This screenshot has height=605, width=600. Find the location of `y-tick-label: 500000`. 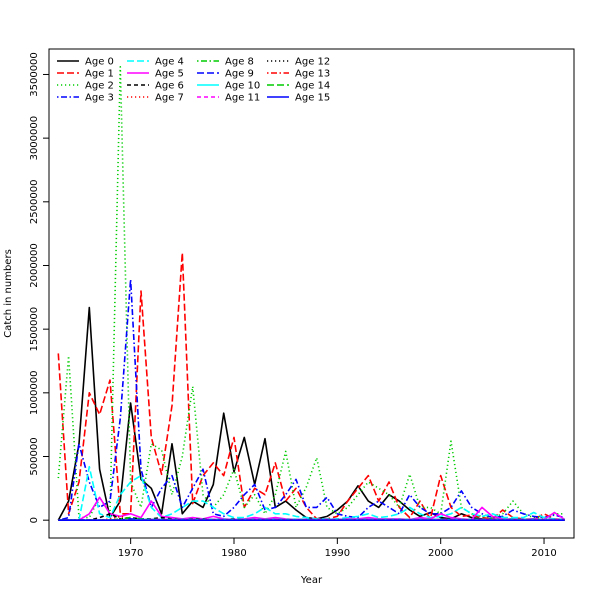

y-tick-label: 500000 is located at coordinates (34, 456).